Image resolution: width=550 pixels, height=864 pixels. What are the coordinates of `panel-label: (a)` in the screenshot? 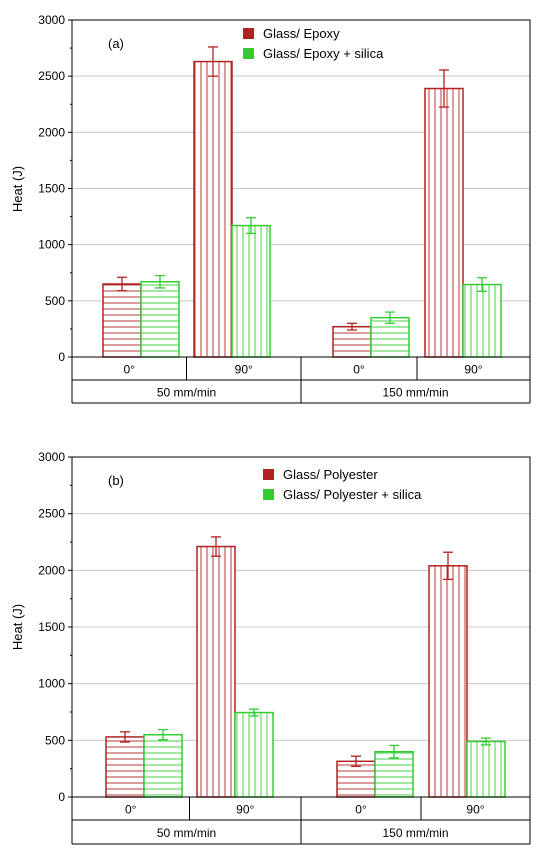 It's located at (116, 43).